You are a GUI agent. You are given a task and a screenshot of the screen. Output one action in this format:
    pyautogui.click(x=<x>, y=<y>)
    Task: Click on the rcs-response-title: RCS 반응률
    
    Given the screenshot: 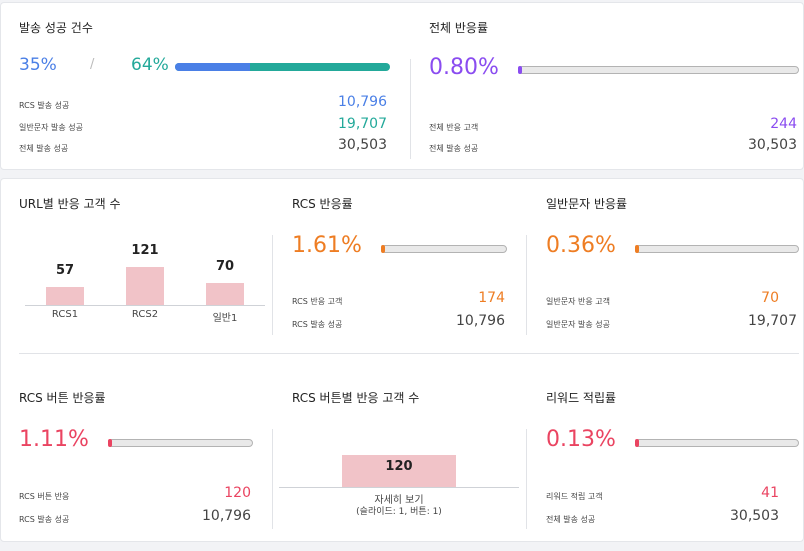 What is the action you would take?
    pyautogui.click(x=322, y=204)
    